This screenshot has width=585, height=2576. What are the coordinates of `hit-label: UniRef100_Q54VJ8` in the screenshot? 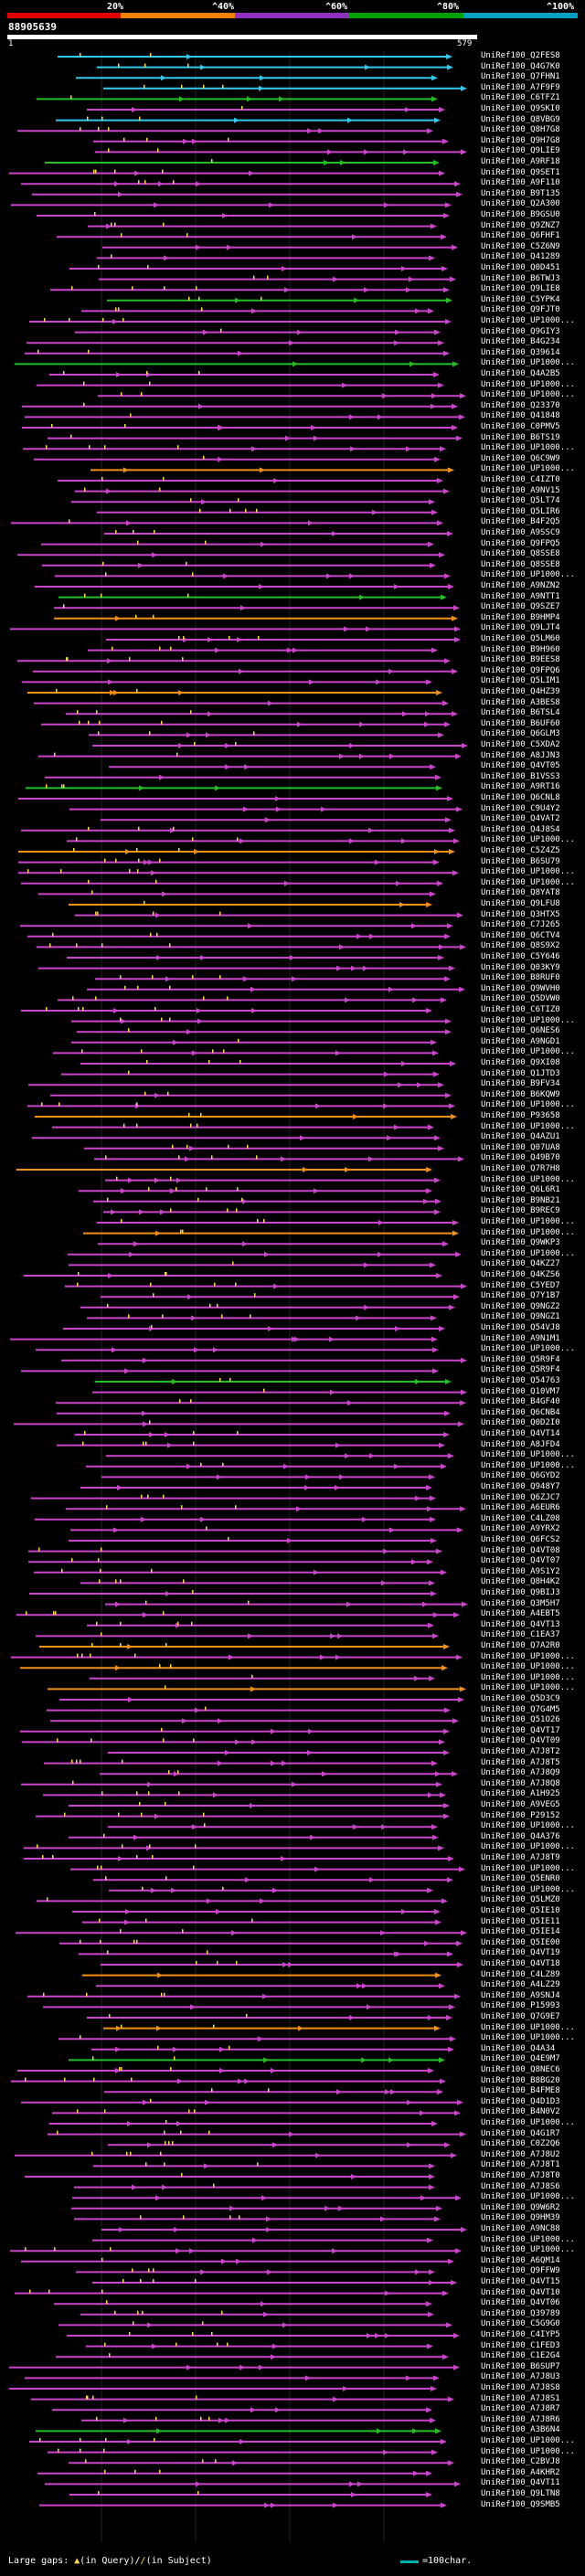 It's located at (520, 1327).